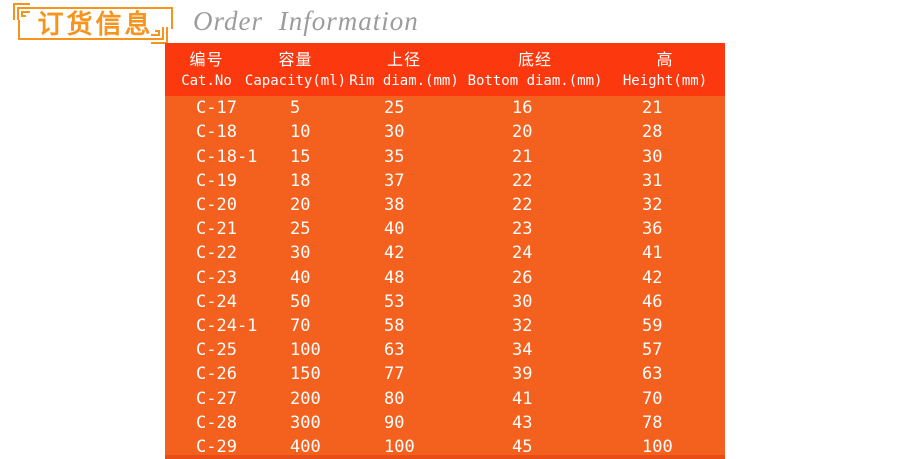 The height and width of the screenshot is (459, 900). Describe the element at coordinates (404, 81) in the screenshot. I see `column-header-en: Rim diam.(mm)` at that location.